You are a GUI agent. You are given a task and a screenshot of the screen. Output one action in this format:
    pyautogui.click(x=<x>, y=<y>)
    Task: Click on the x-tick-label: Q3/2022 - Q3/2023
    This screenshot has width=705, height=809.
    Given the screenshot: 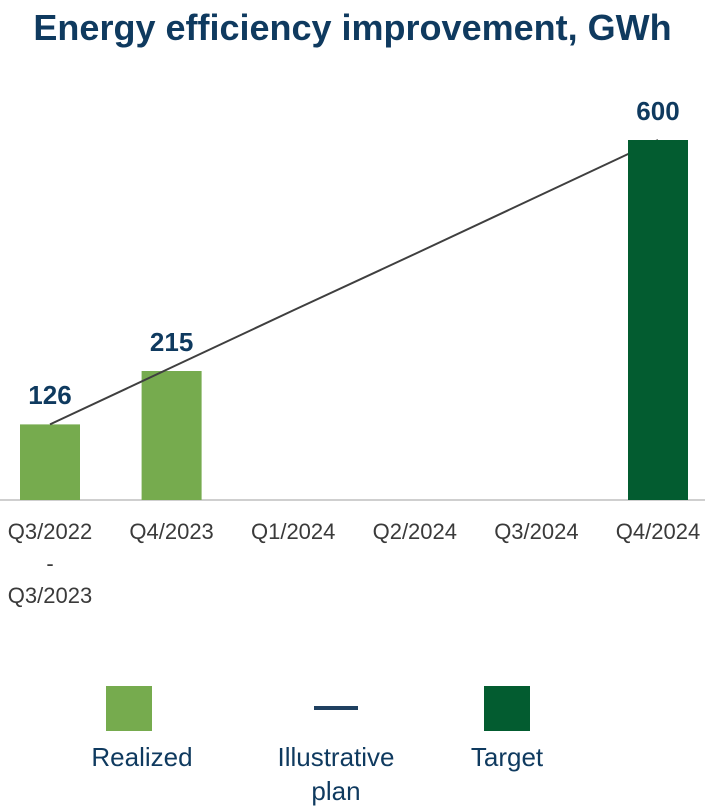 What is the action you would take?
    pyautogui.click(x=50, y=563)
    